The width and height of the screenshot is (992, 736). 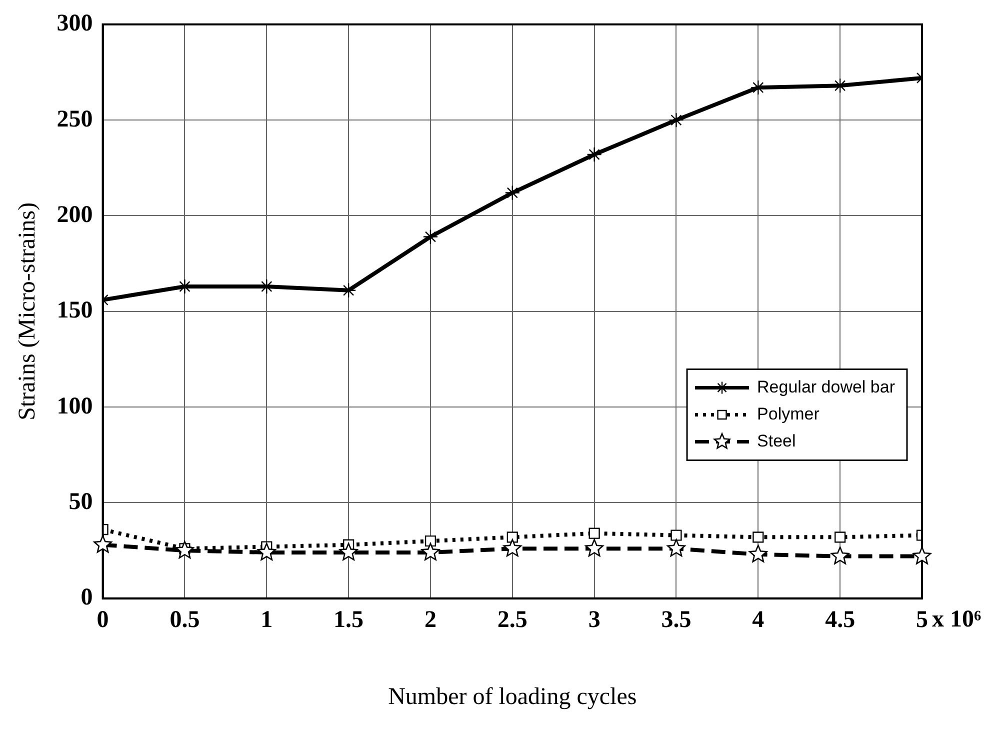 What do you see at coordinates (758, 620) in the screenshot?
I see `x-tick-label: 4` at bounding box center [758, 620].